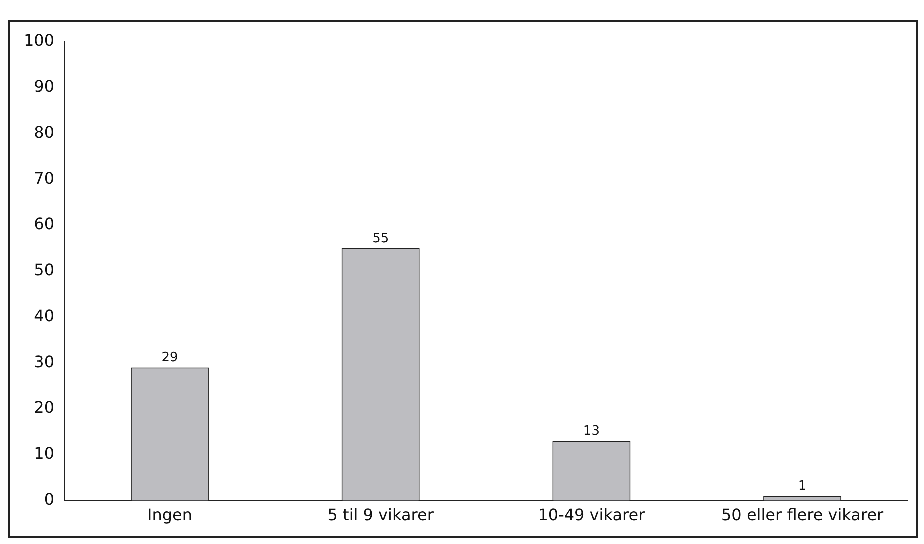  Describe the element at coordinates (592, 515) in the screenshot. I see `x-tick-label: 10-49 vikarer` at that location.